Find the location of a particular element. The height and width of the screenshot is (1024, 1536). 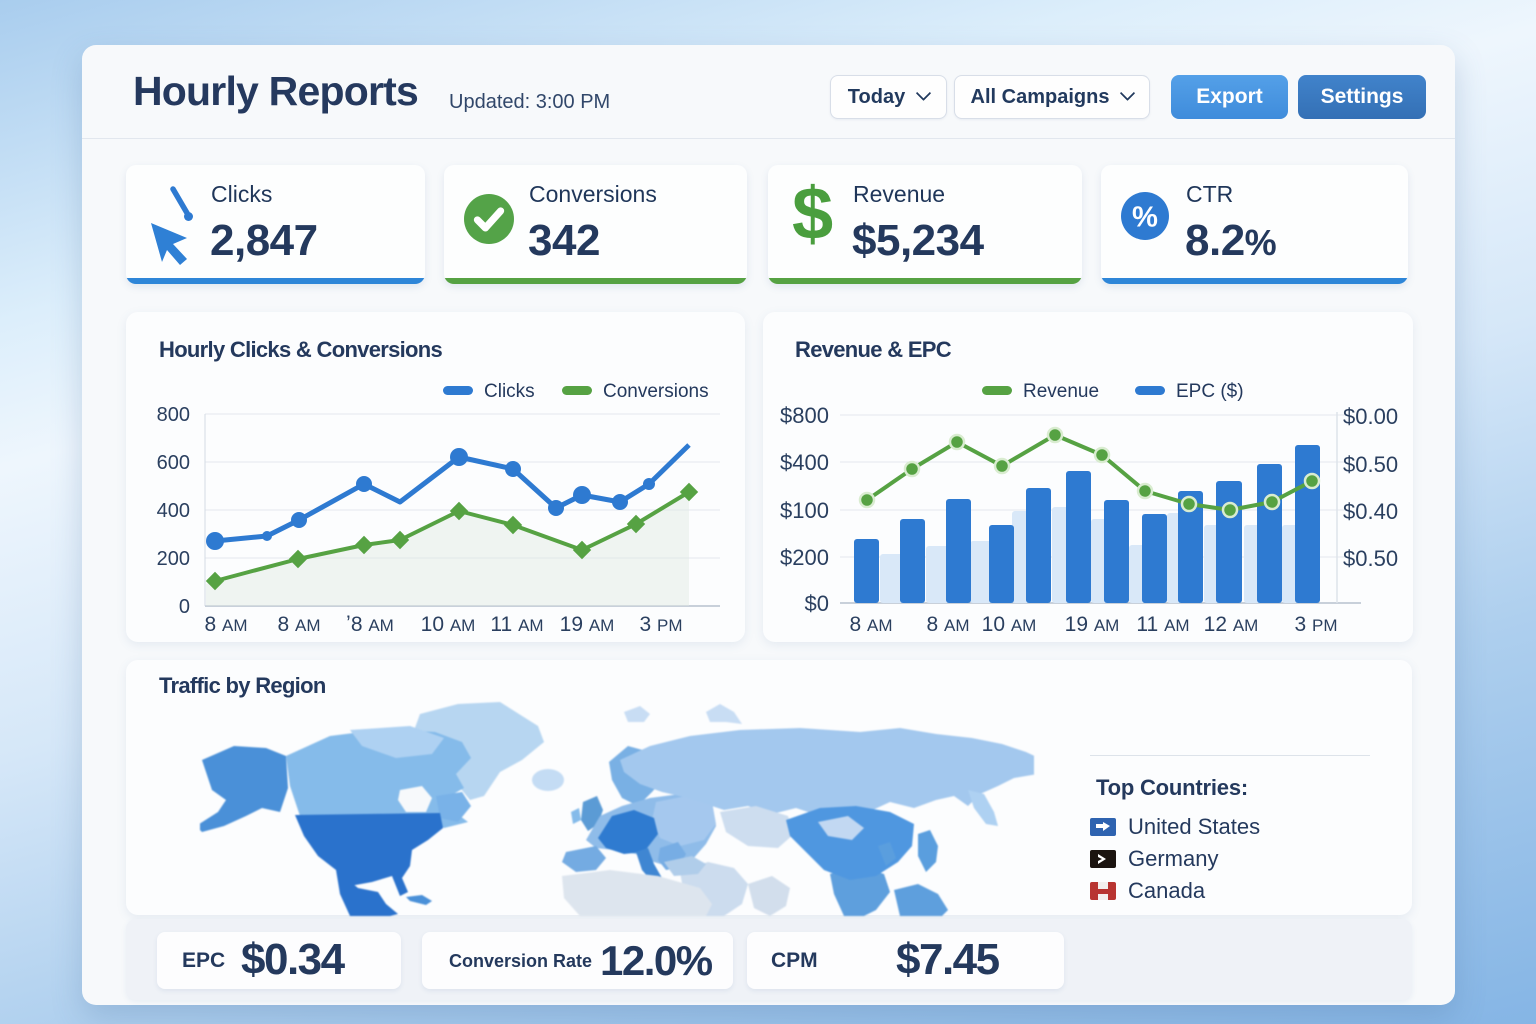

svg-text: $0.40 is located at coordinates (1370, 511).